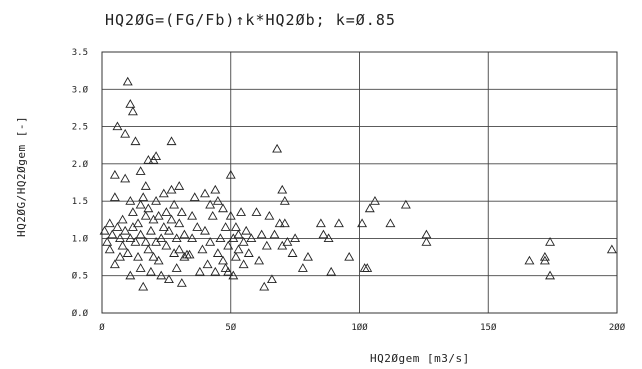  Describe the element at coordinates (230, 327) in the screenshot. I see `x-tick-label: 5Ø` at that location.